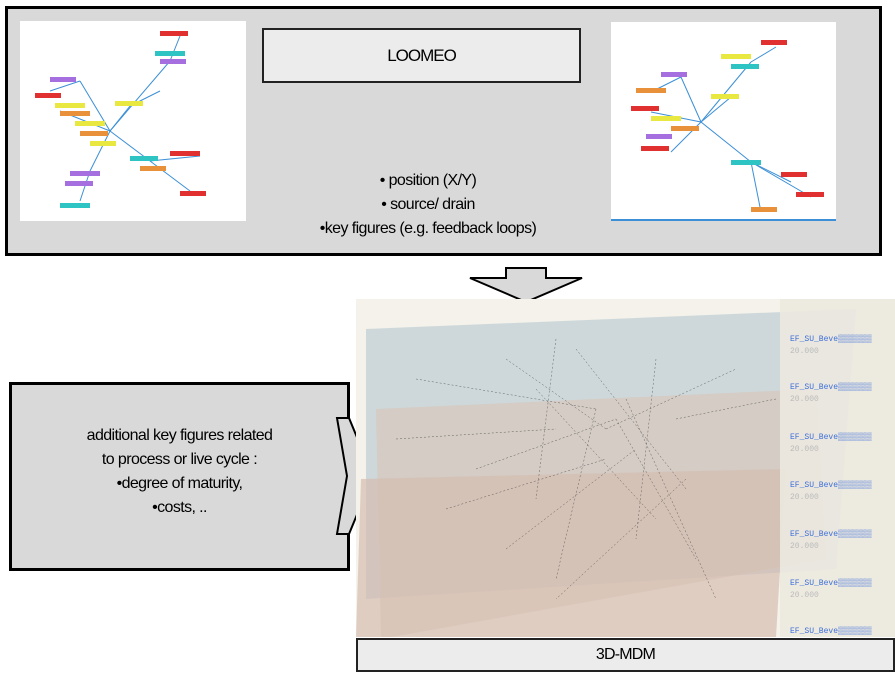 The image size is (895, 674). What do you see at coordinates (831, 631) in the screenshot?
I see `node-list-item: EF_SU_Beve▒▒▒▒▒▒▒` at bounding box center [831, 631].